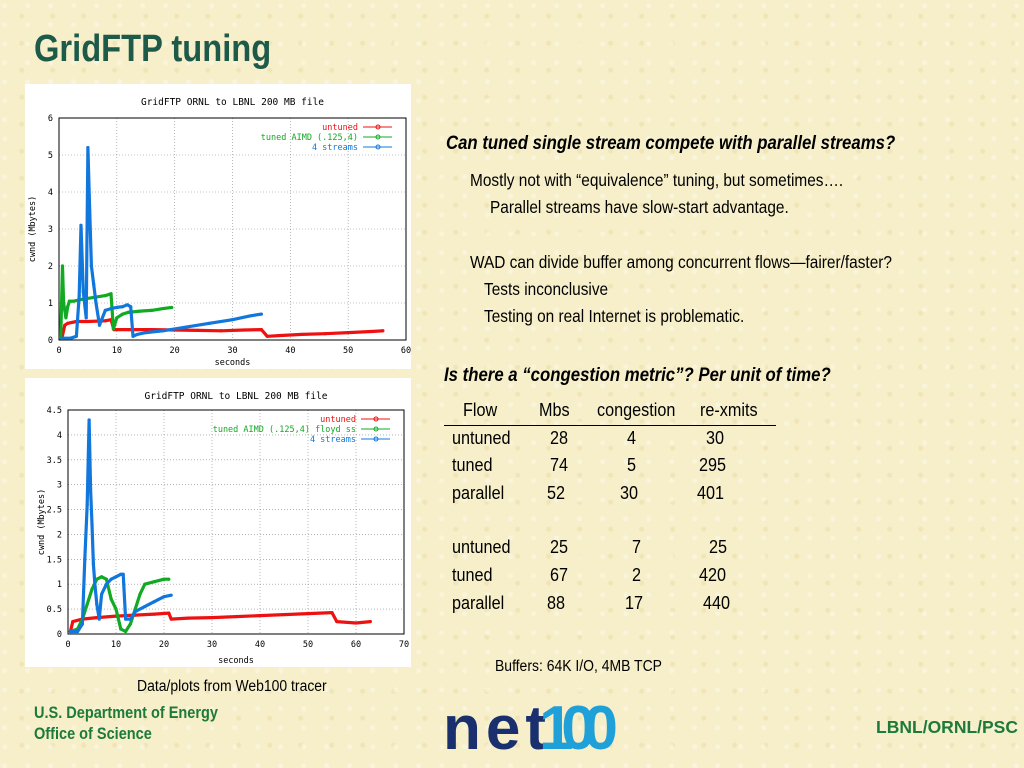  Describe the element at coordinates (636, 410) in the screenshot. I see `table-header-congestion: congestion` at that location.